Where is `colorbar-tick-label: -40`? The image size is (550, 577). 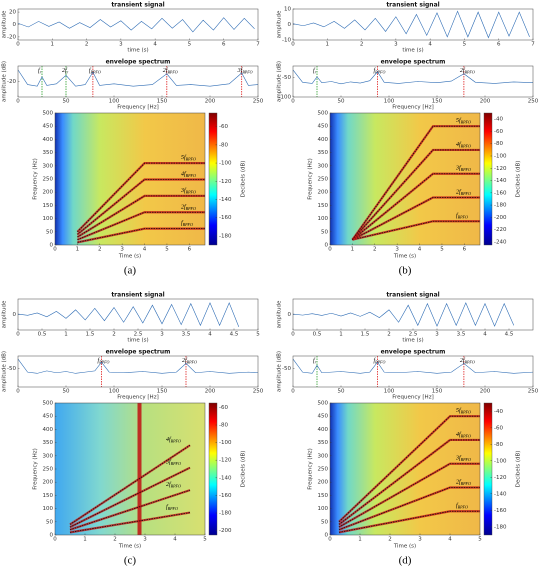 colorbar-tick-label: -40 is located at coordinates (498, 120).